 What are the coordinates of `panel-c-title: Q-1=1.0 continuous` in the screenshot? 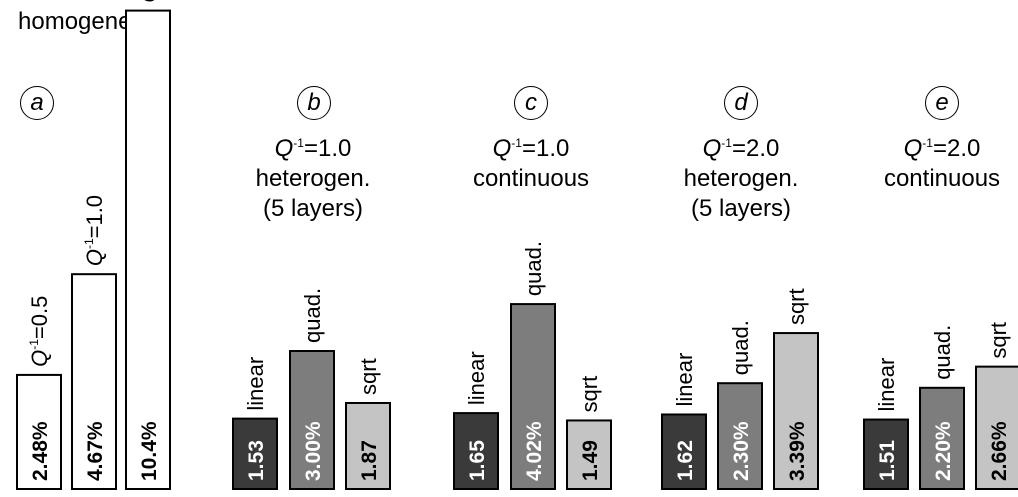 It's located at (531, 161).